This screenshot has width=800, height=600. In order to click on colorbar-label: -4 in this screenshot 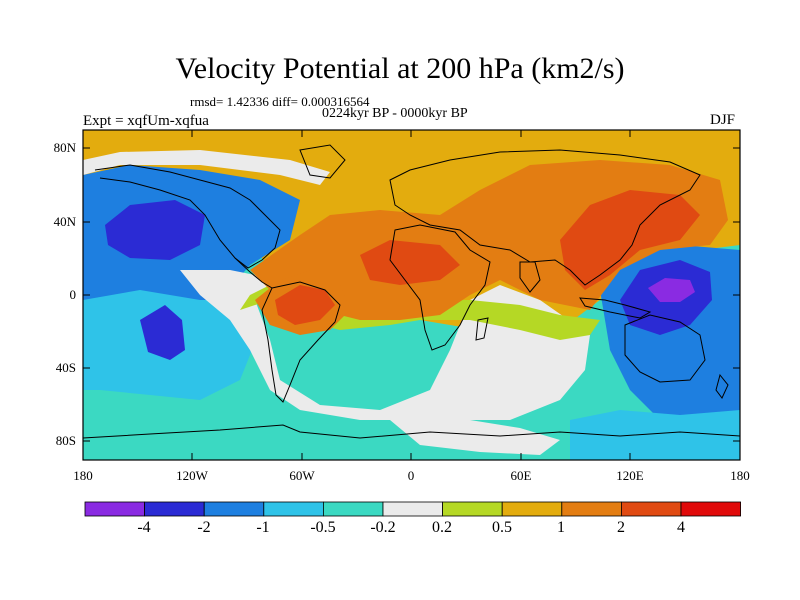, I will do `click(144, 527)`.